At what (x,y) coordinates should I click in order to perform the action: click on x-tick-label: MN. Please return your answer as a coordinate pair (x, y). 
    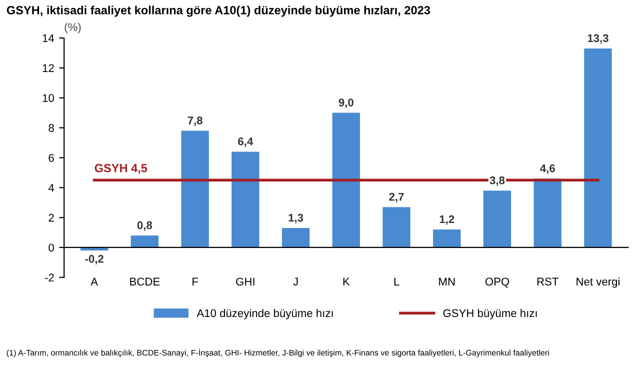
    Looking at the image, I should click on (447, 282).